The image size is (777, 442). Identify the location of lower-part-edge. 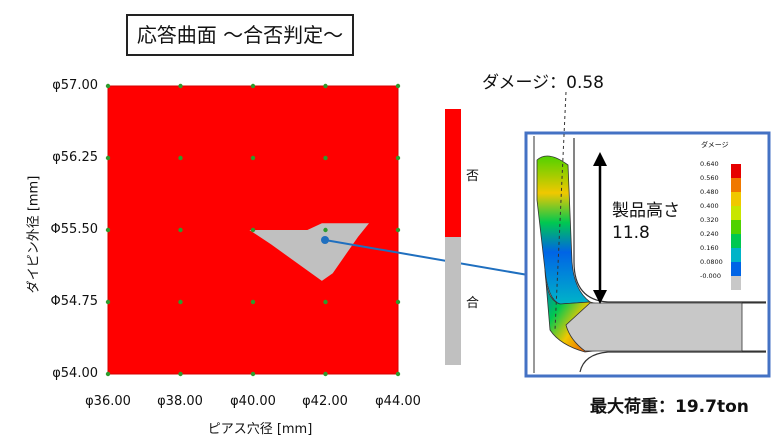
(754, 327).